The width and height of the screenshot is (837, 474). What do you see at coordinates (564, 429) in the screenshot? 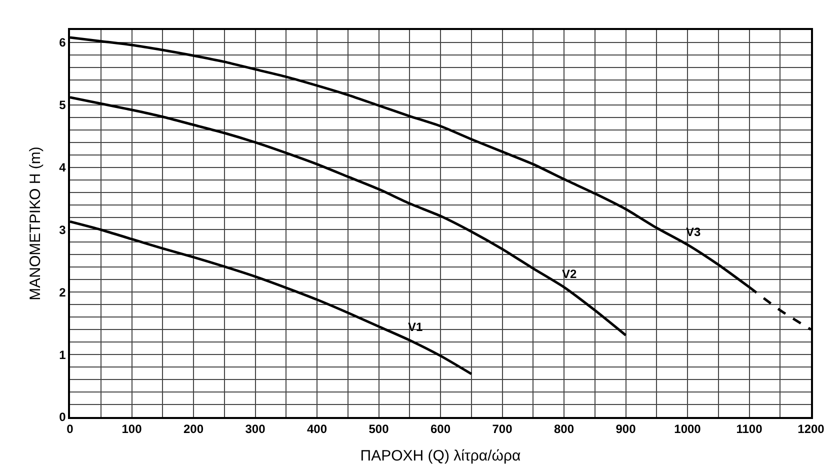
I see `x-tick-label: 800` at bounding box center [564, 429].